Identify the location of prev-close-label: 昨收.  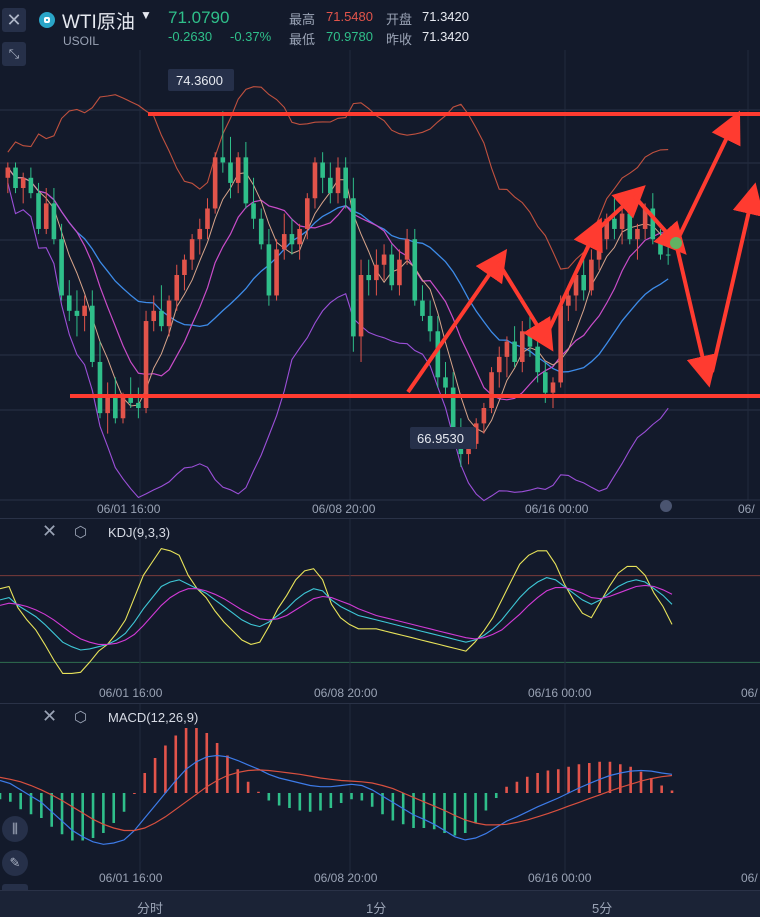
(399, 39).